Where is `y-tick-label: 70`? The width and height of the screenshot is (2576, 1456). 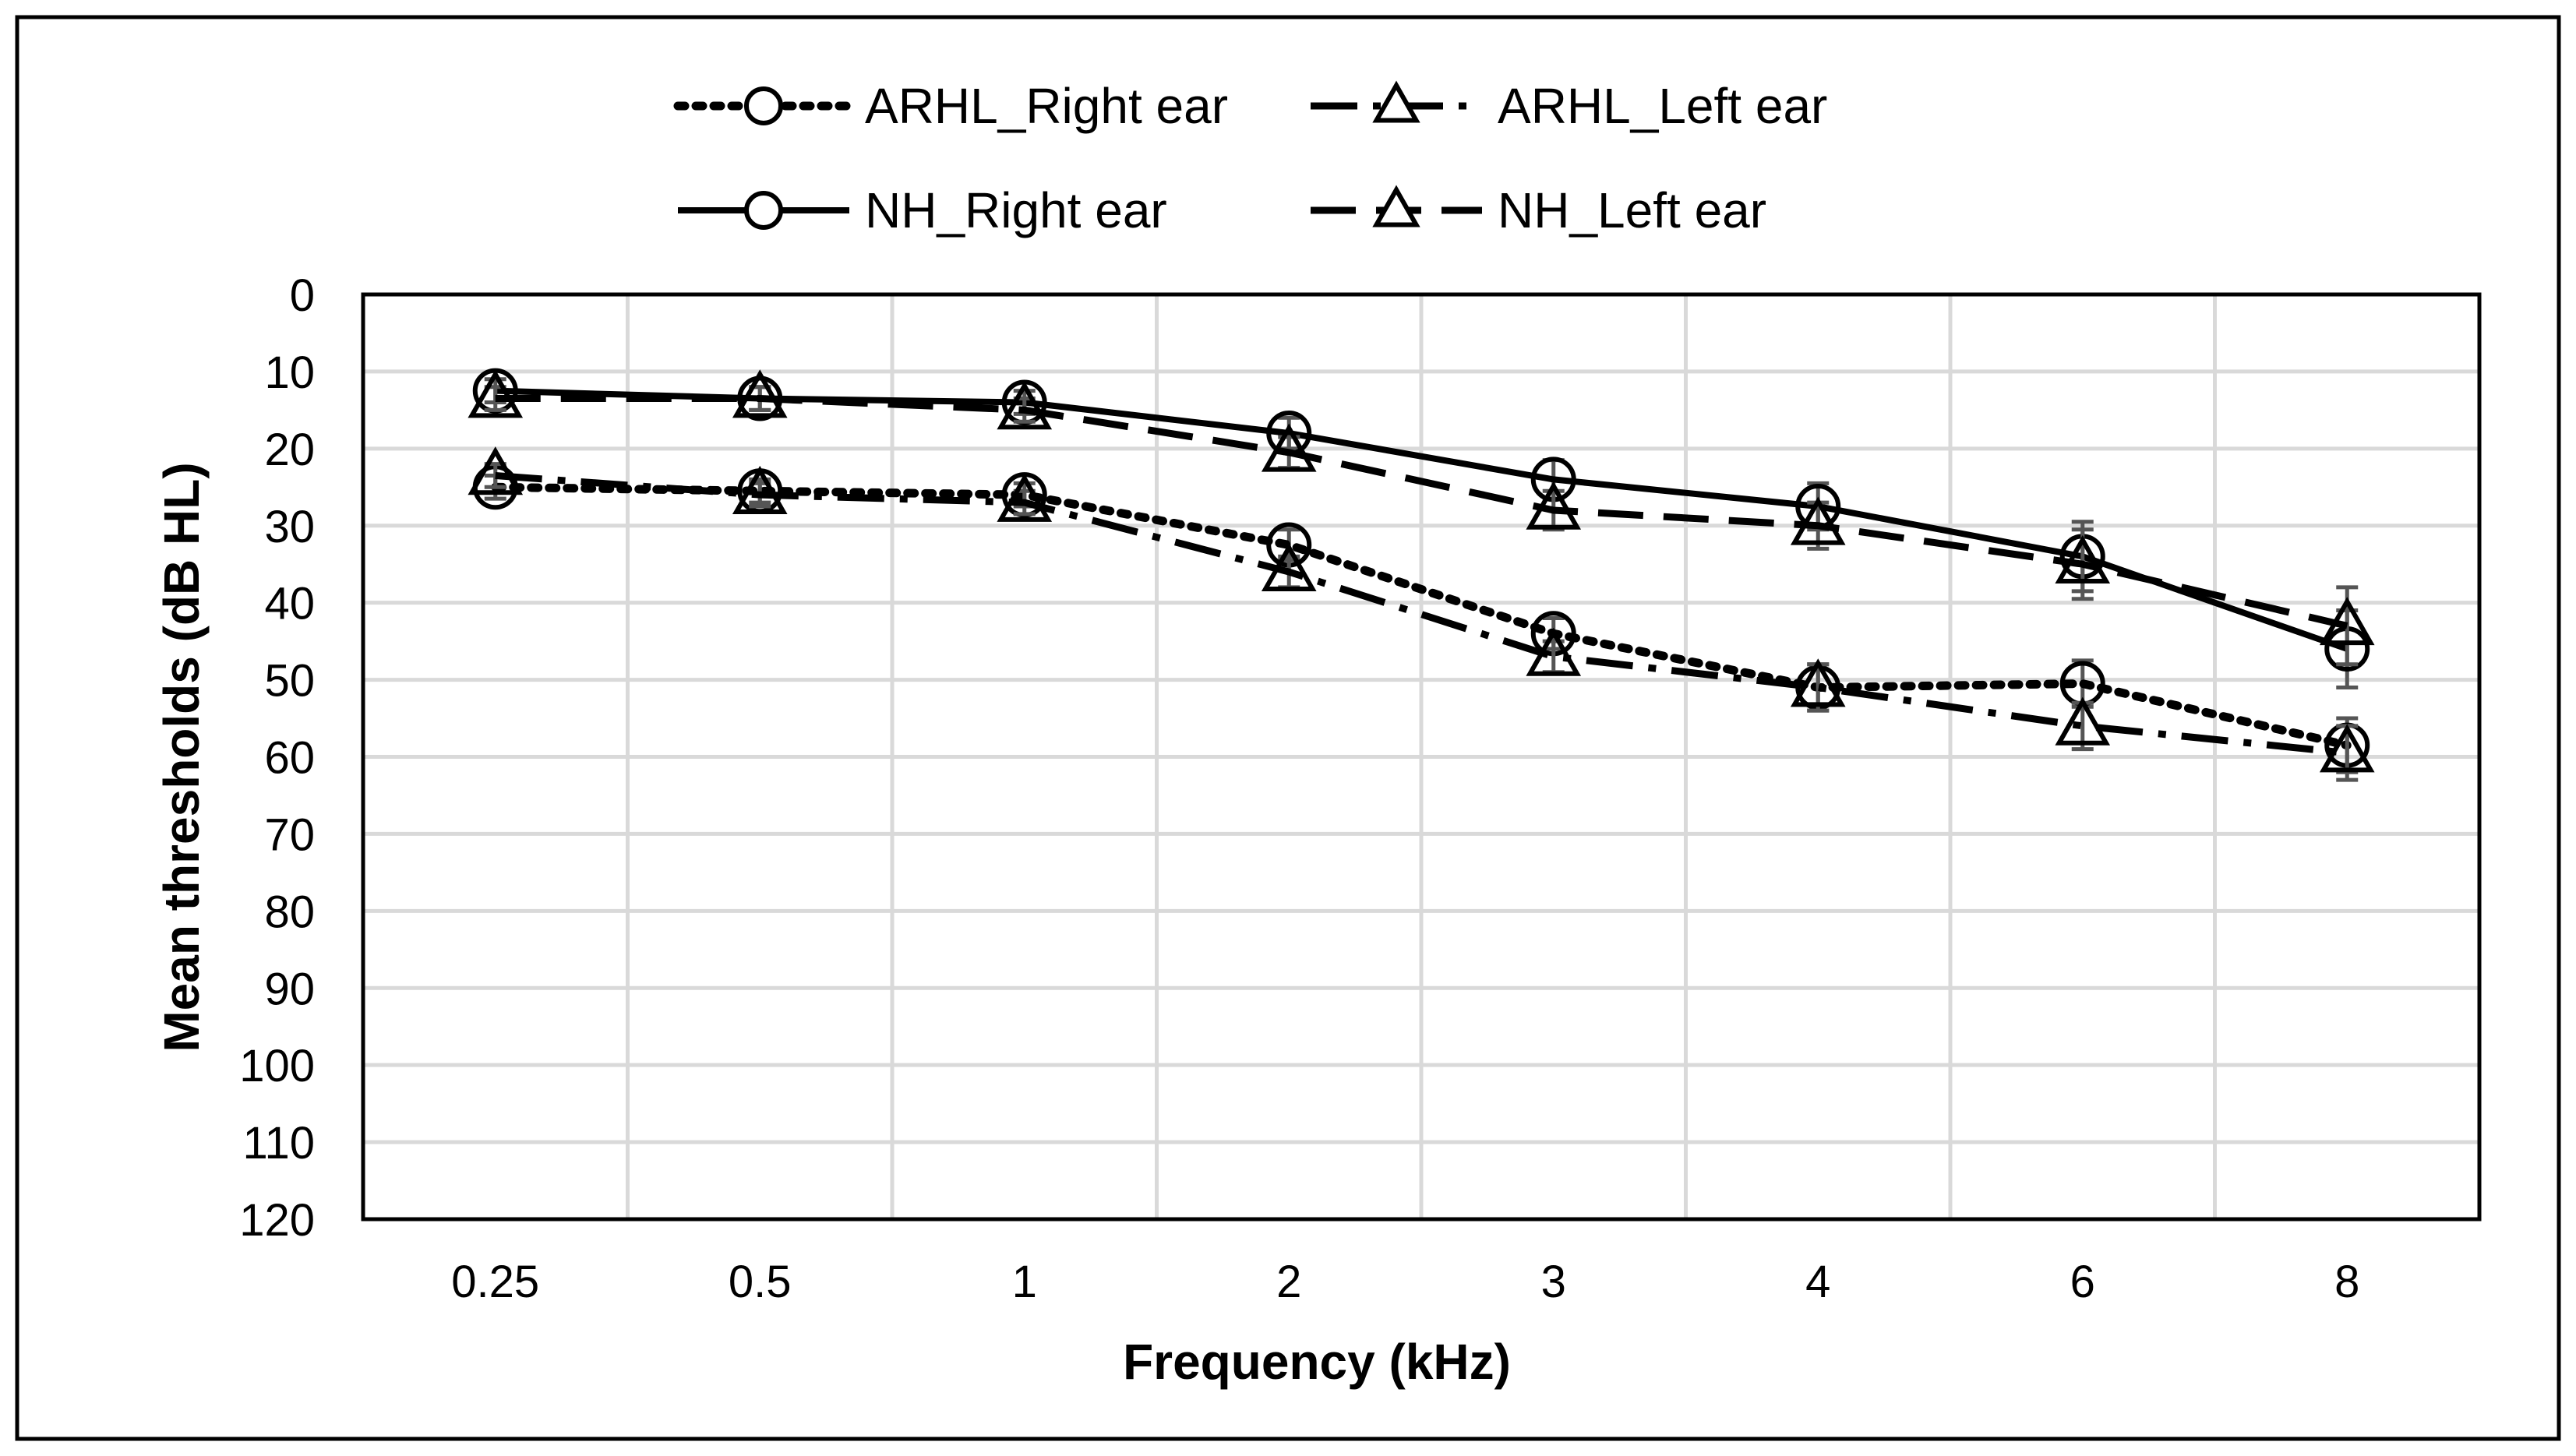 y-tick-label: 70 is located at coordinates (289, 835).